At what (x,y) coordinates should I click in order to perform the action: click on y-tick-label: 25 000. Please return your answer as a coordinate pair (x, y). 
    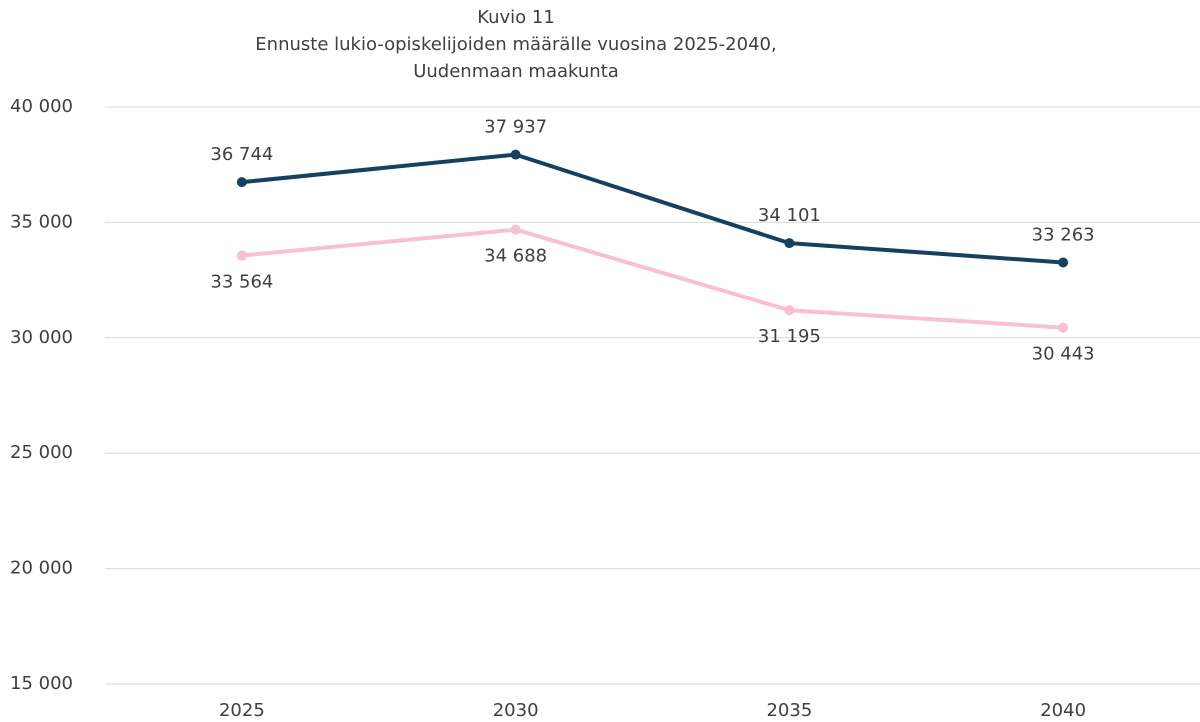
    Looking at the image, I should click on (41, 452).